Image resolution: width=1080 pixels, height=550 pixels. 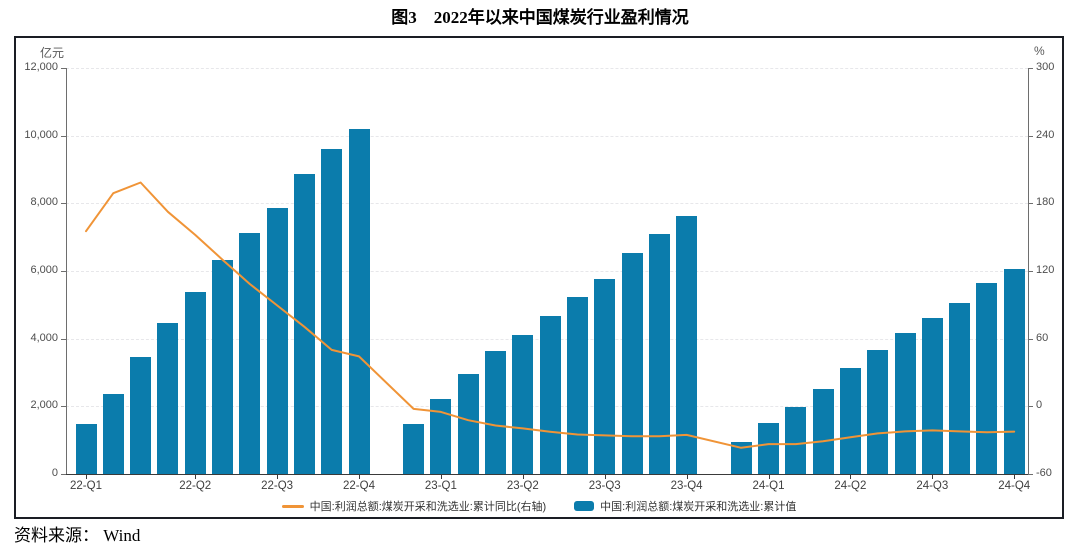 What do you see at coordinates (850, 486) in the screenshot?
I see `x-axis-tick-label: 24-Q2` at bounding box center [850, 486].